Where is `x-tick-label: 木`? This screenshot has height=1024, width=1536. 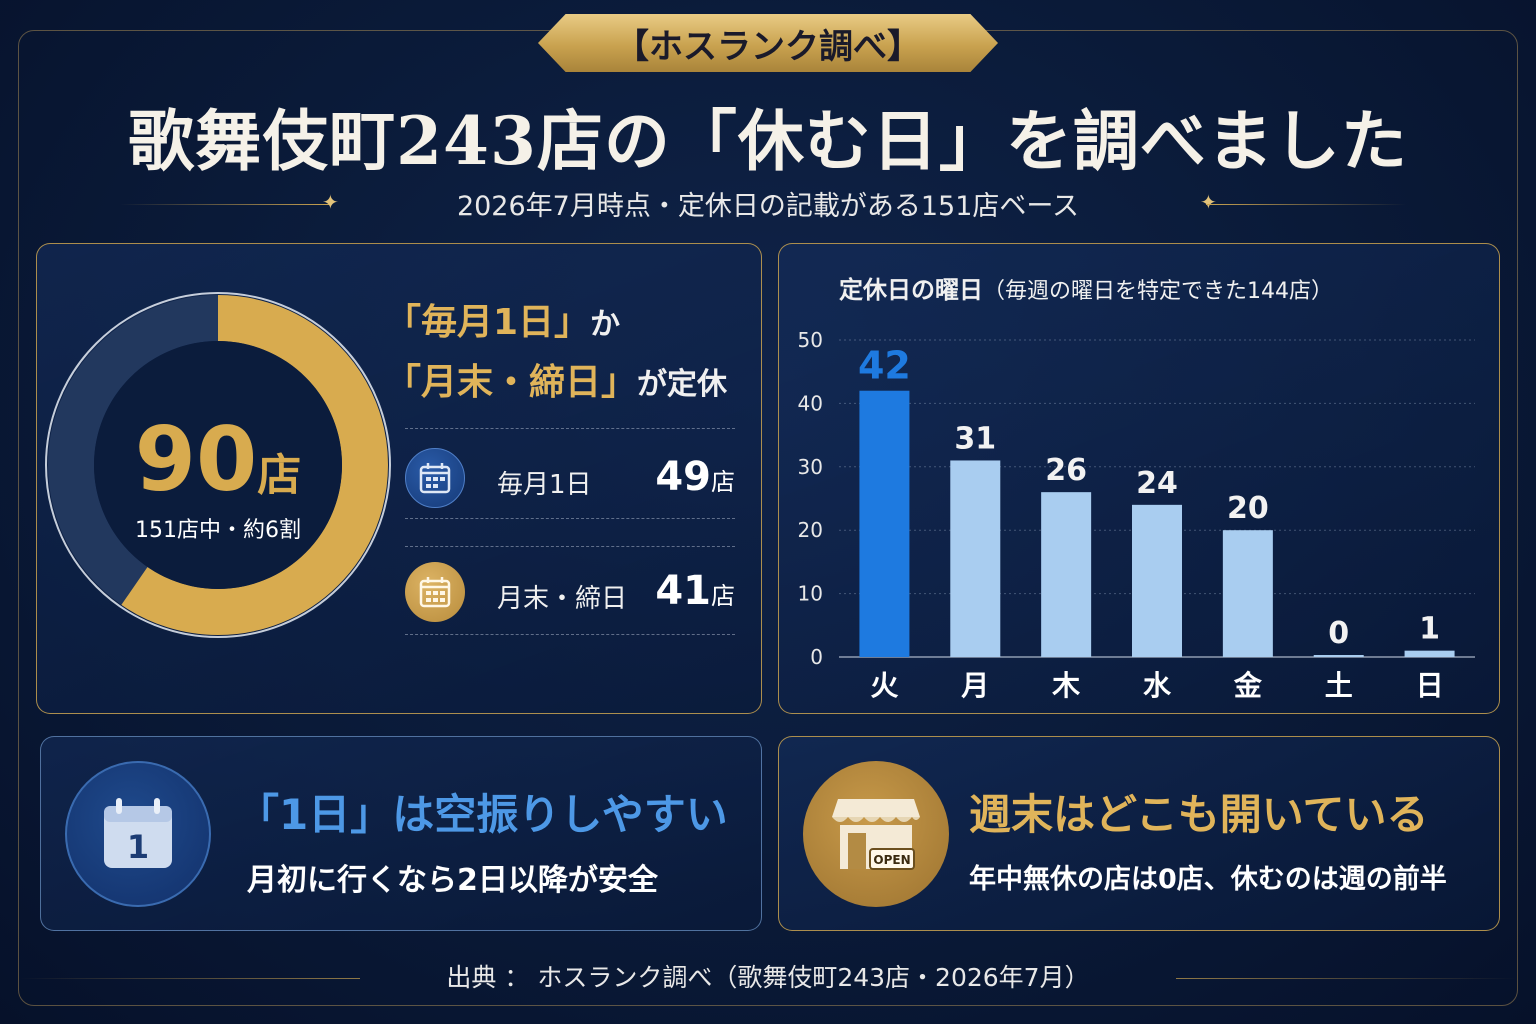 x-tick-label: 木 is located at coordinates (1065, 685).